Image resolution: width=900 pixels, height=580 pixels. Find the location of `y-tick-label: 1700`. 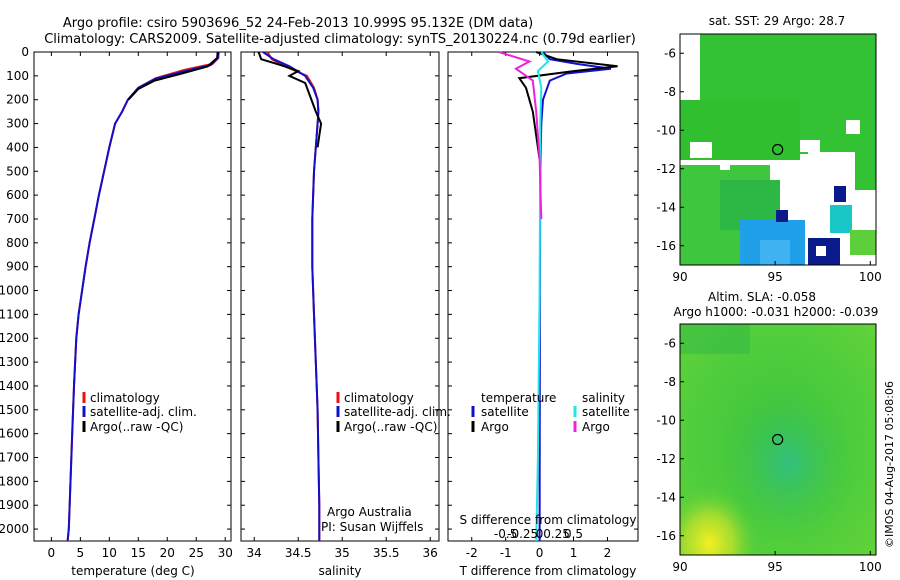

y-tick-label: 1700 is located at coordinates (14, 458).